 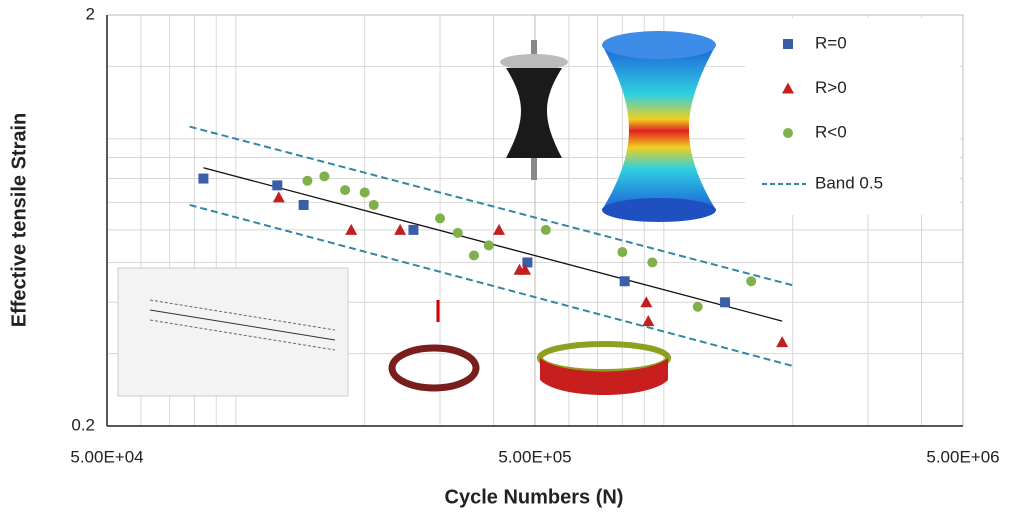 I want to click on y-tick-label: 0.2, so click(x=83, y=424).